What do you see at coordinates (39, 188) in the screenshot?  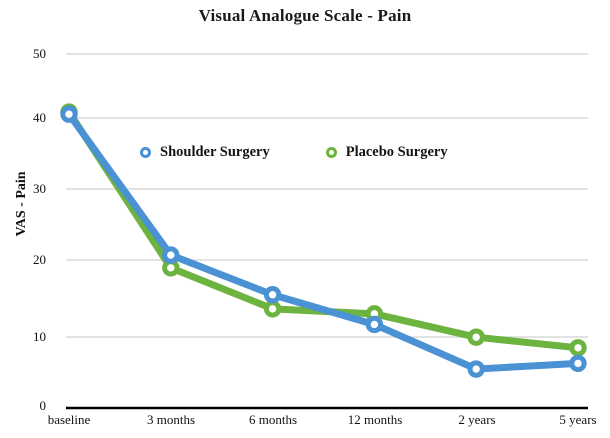 I see `y-tick-label: 30` at bounding box center [39, 188].